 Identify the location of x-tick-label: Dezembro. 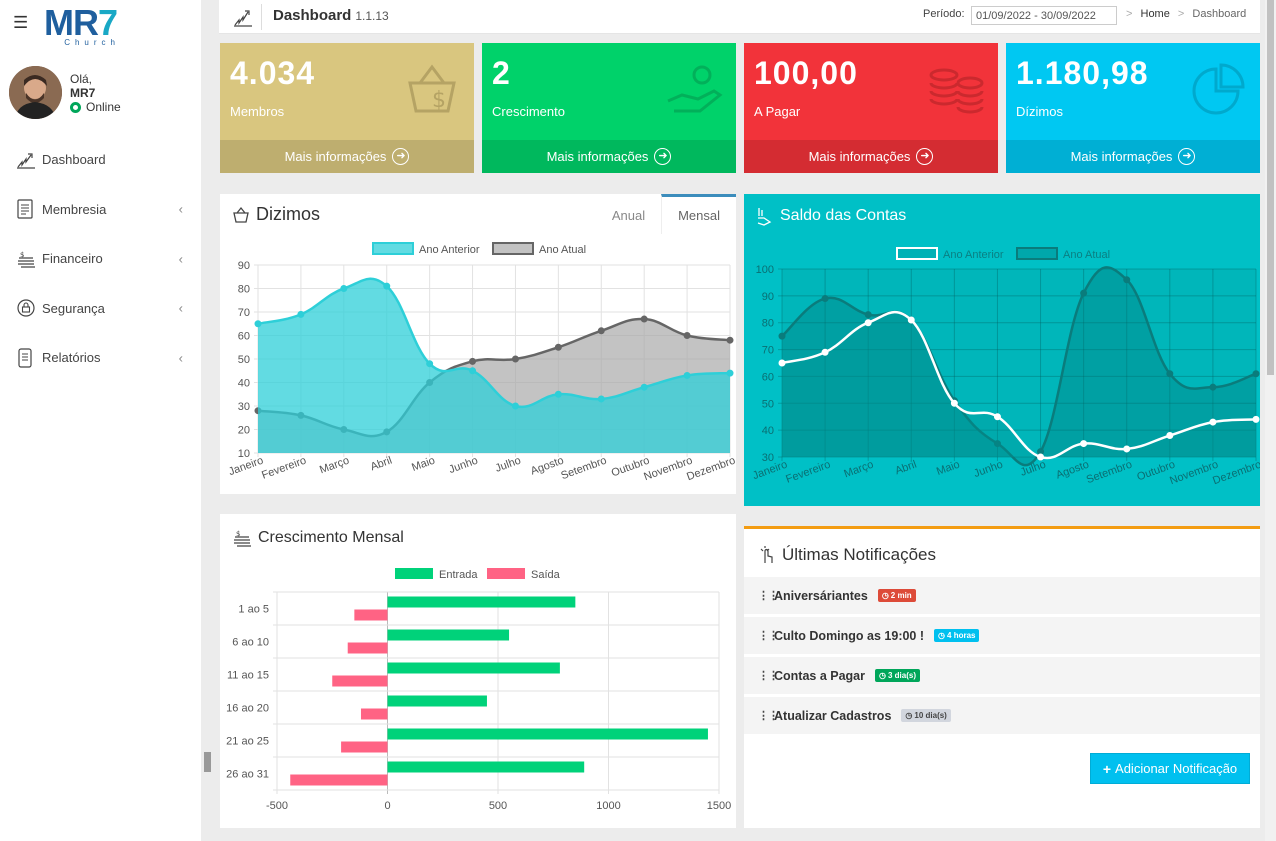
(710, 469).